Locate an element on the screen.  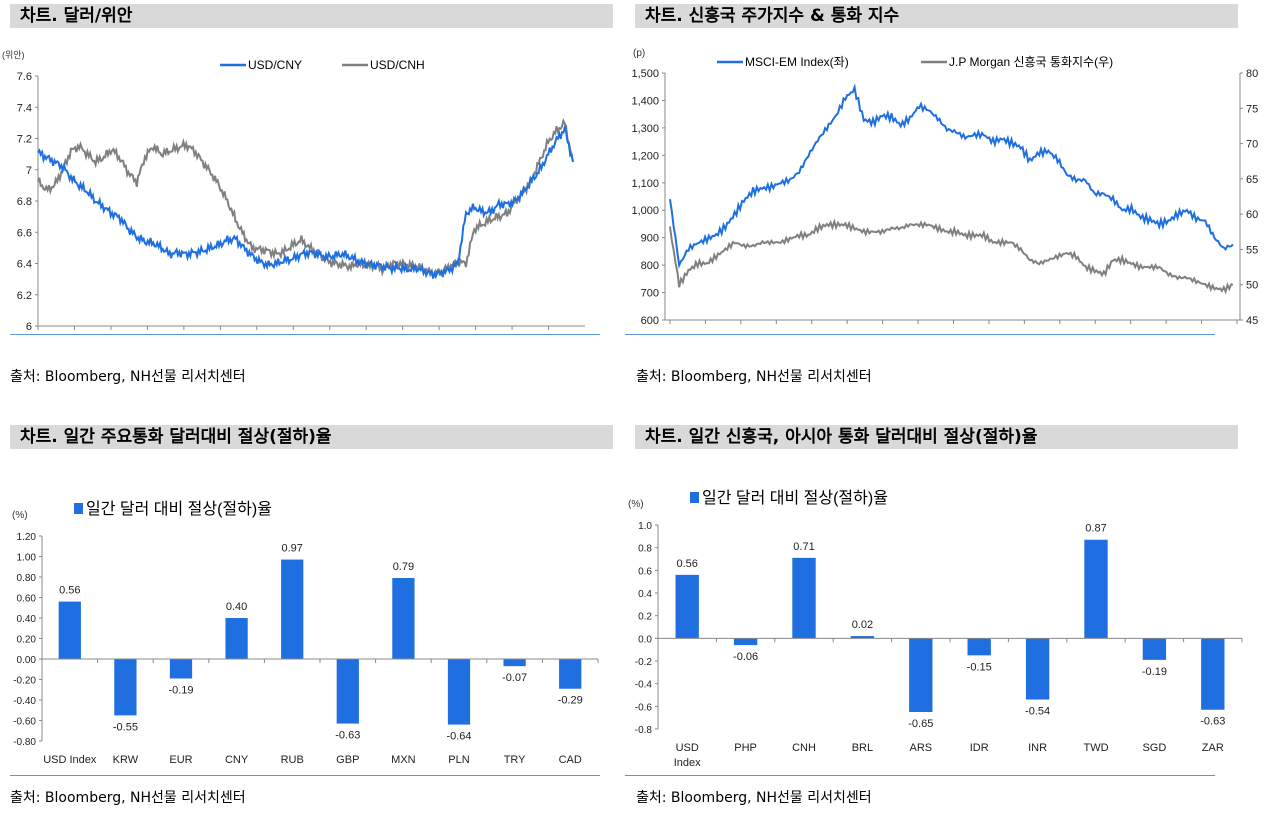
y-right-tick-label: 80 is located at coordinates (1252, 74).